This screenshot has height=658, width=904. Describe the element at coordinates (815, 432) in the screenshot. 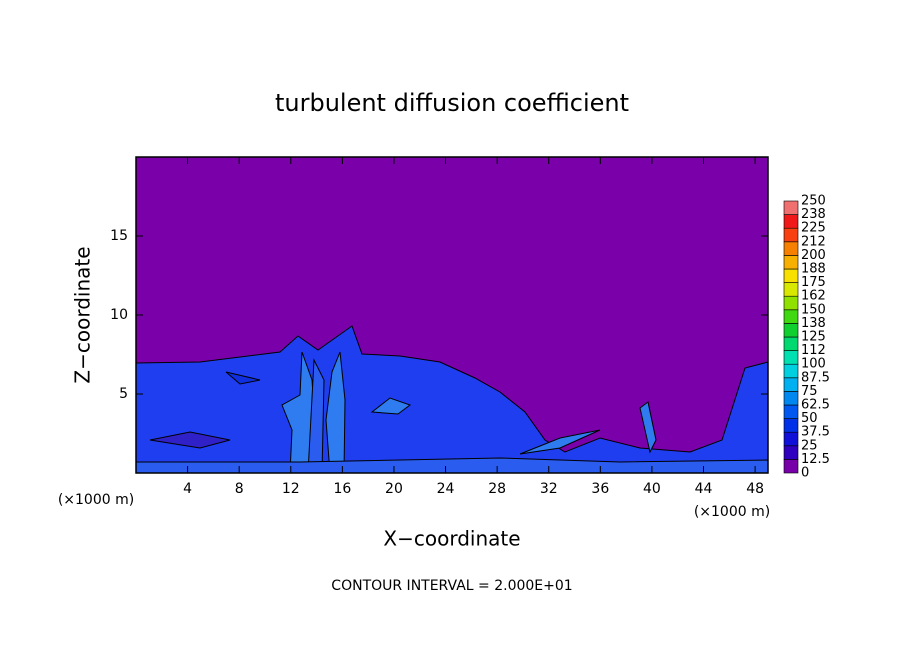

I see `colorbar-label: 37.5` at that location.